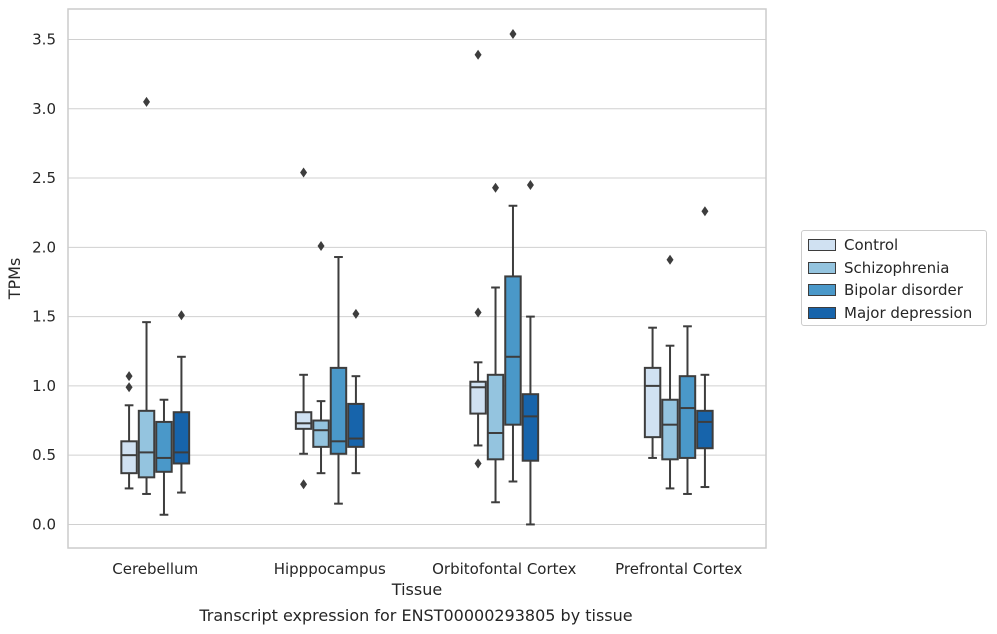 The height and width of the screenshot is (634, 997). Describe the element at coordinates (44, 524) in the screenshot. I see `y-tick-label-0: 0.0` at that location.